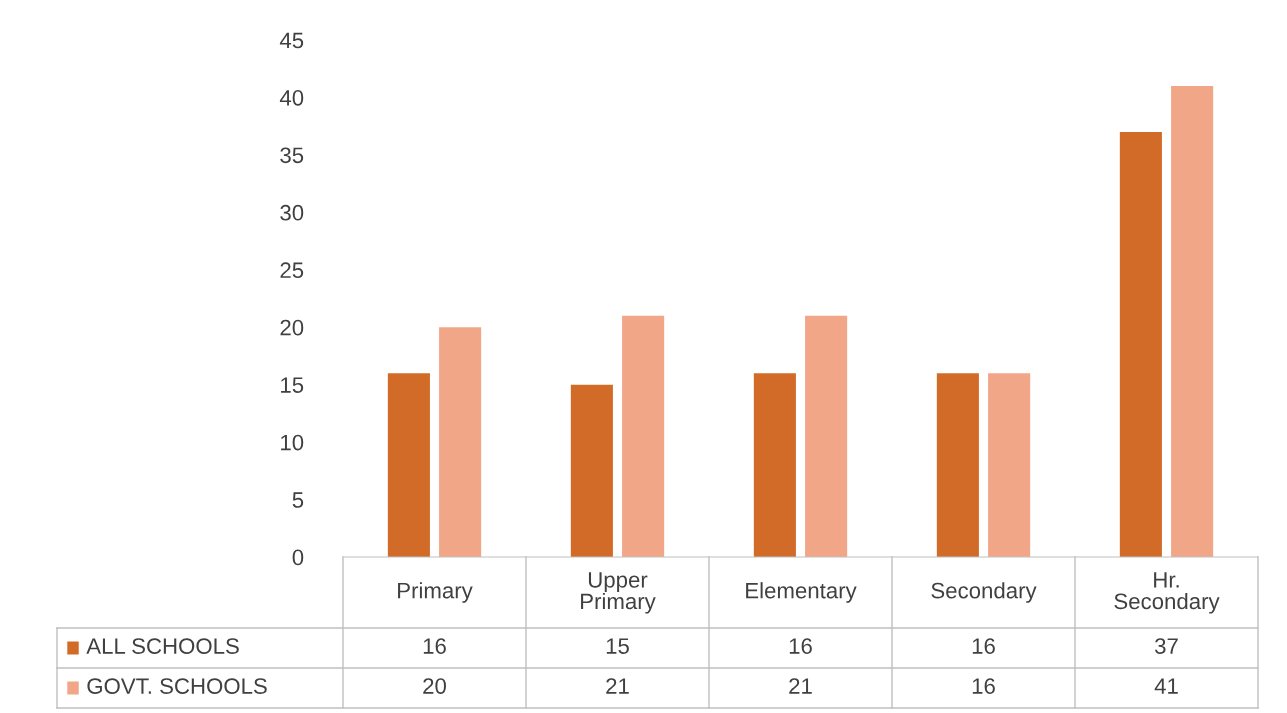 The height and width of the screenshot is (713, 1287). Describe the element at coordinates (292, 442) in the screenshot. I see `y-tick-label: 10` at that location.